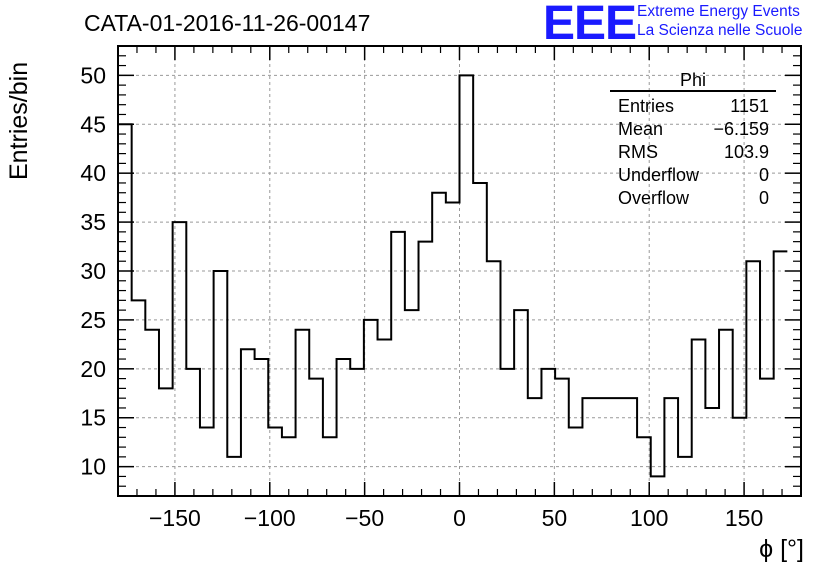  Describe the element at coordinates (718, 11) in the screenshot. I see `org-line-1: Extreme Energy Events` at that location.